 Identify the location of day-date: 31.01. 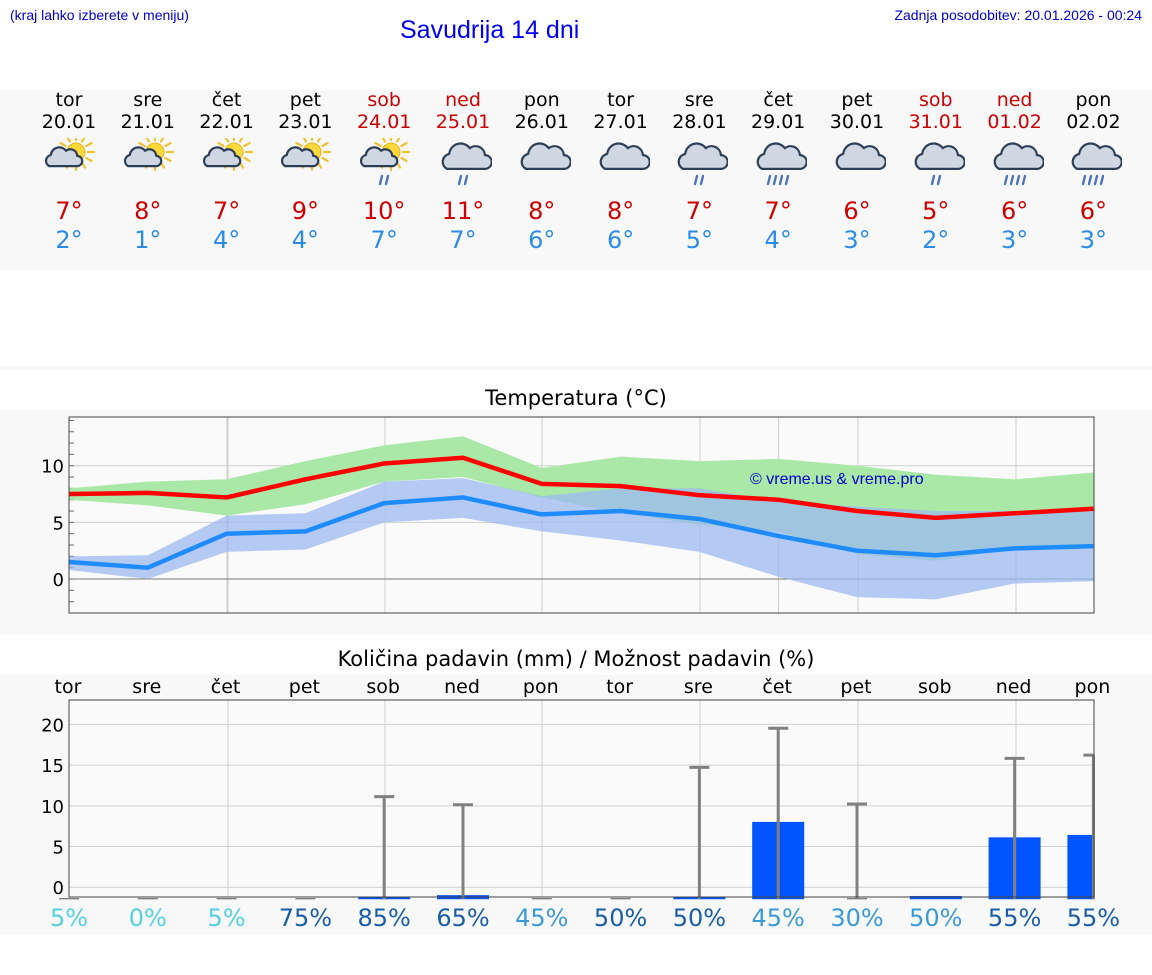
(935, 122).